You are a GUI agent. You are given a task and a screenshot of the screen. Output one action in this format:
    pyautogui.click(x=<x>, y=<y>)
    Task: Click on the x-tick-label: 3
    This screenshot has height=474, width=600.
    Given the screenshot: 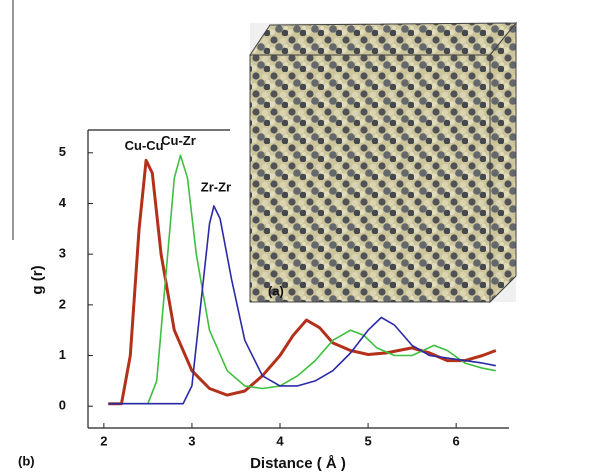 What is the action you would take?
    pyautogui.click(x=191, y=440)
    